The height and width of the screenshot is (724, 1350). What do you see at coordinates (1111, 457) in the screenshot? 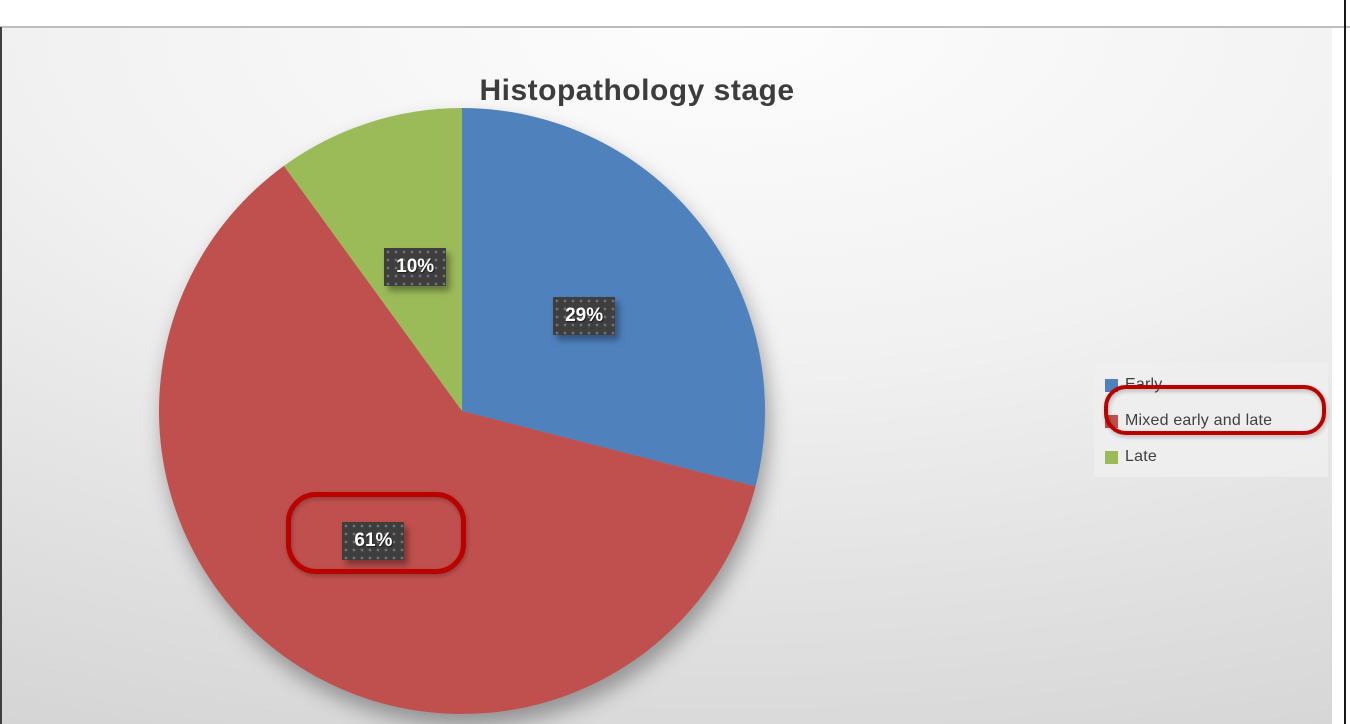
I see `legend-swatch-late` at bounding box center [1111, 457].